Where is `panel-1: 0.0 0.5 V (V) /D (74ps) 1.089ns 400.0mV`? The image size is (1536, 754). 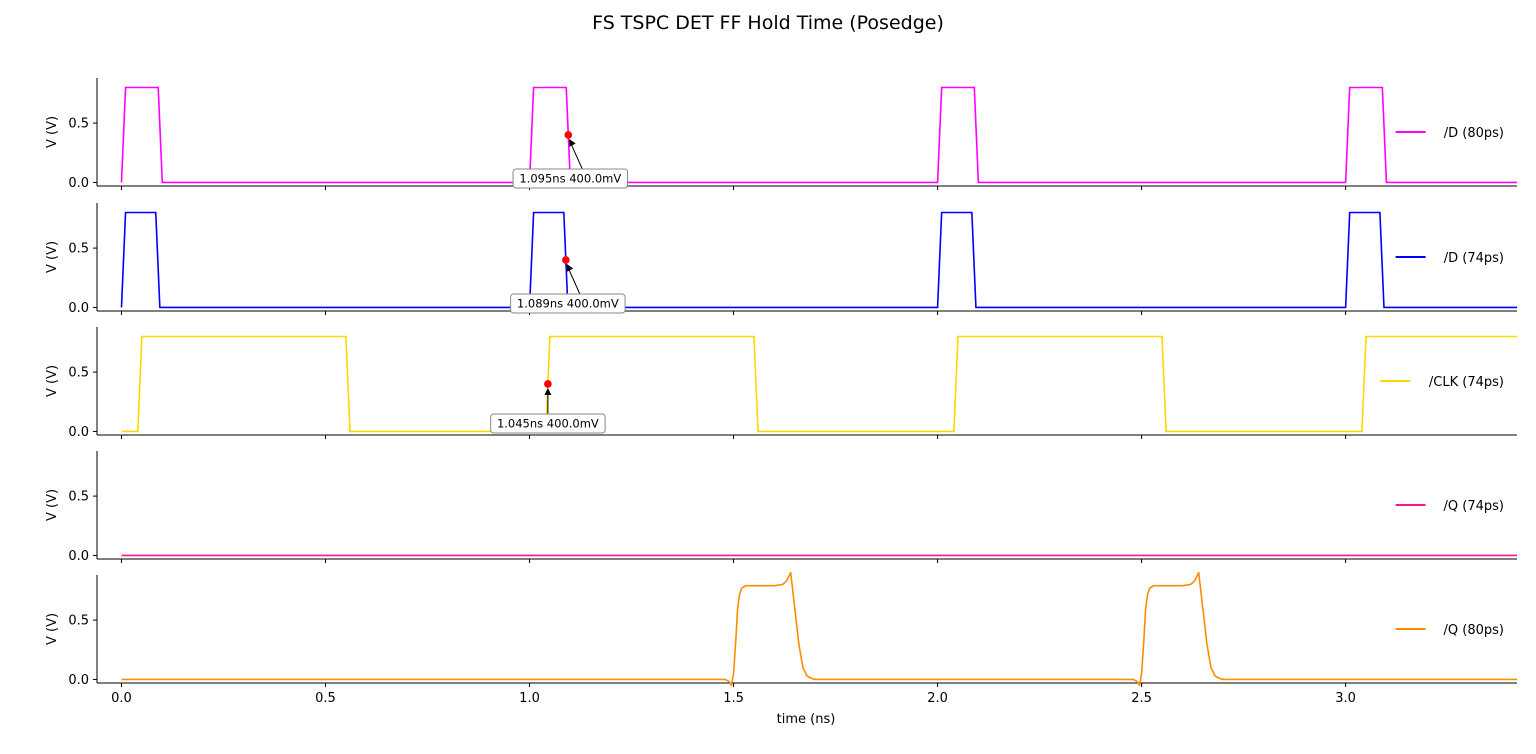 panel-1: 0.0 0.5 V (V) /D (74ps) 1.089ns 400.0mV is located at coordinates (781, 259).